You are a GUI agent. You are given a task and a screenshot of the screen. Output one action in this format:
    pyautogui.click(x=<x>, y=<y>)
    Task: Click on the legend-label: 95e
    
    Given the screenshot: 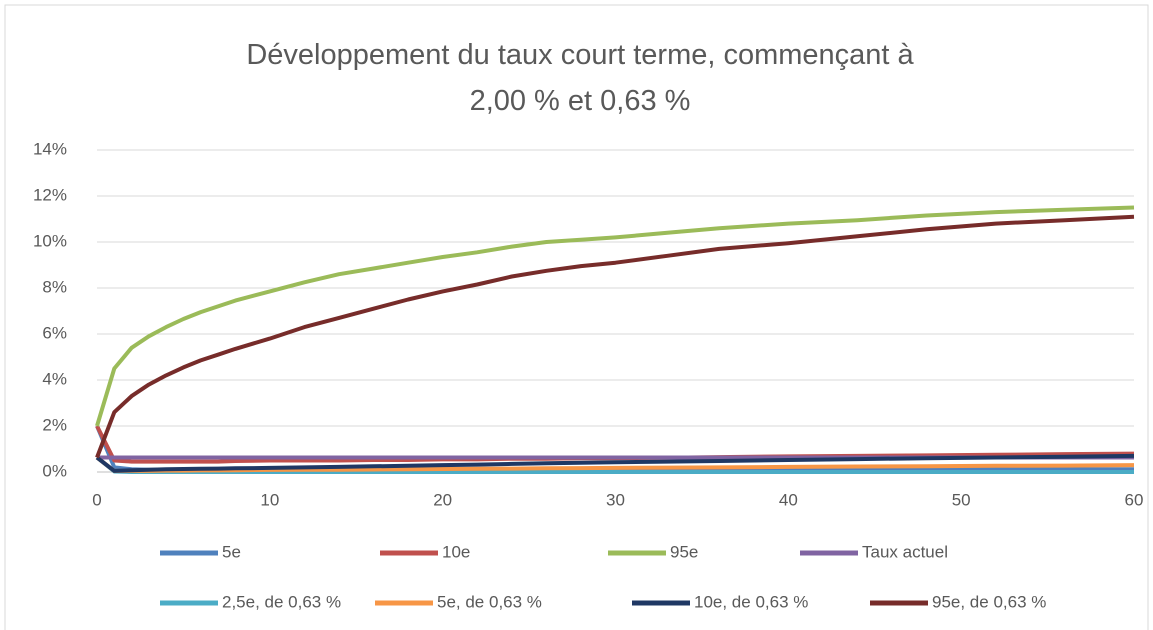 What is the action you would take?
    pyautogui.click(x=684, y=551)
    